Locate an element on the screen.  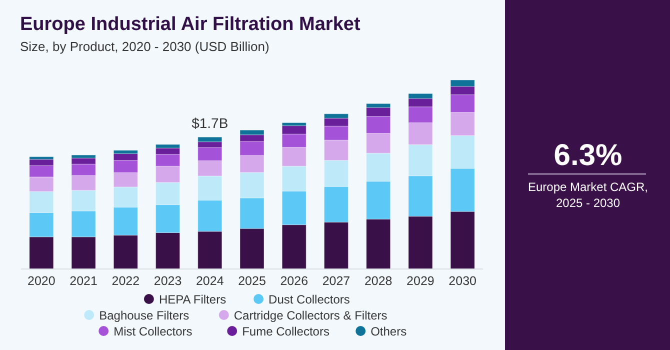
legend-label: Baghouse Filters is located at coordinates (144, 315).